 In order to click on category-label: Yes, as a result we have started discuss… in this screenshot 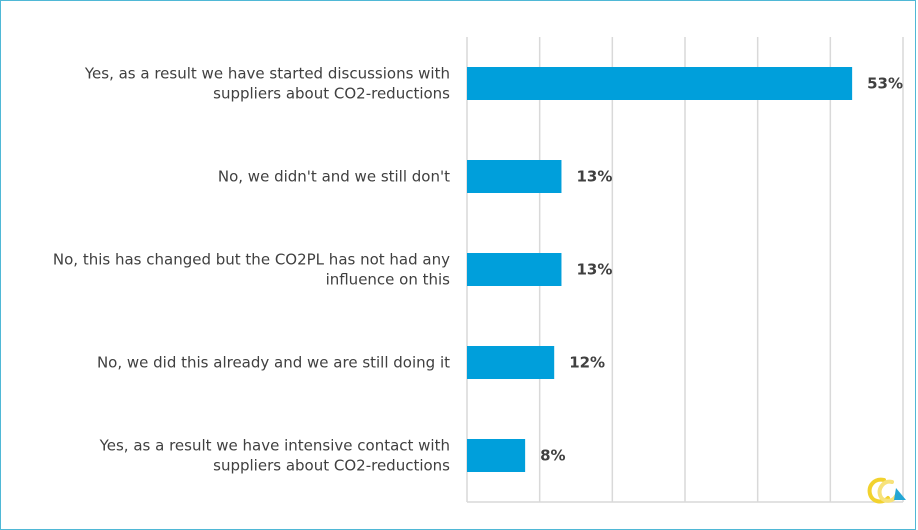, I will do `click(267, 84)`.